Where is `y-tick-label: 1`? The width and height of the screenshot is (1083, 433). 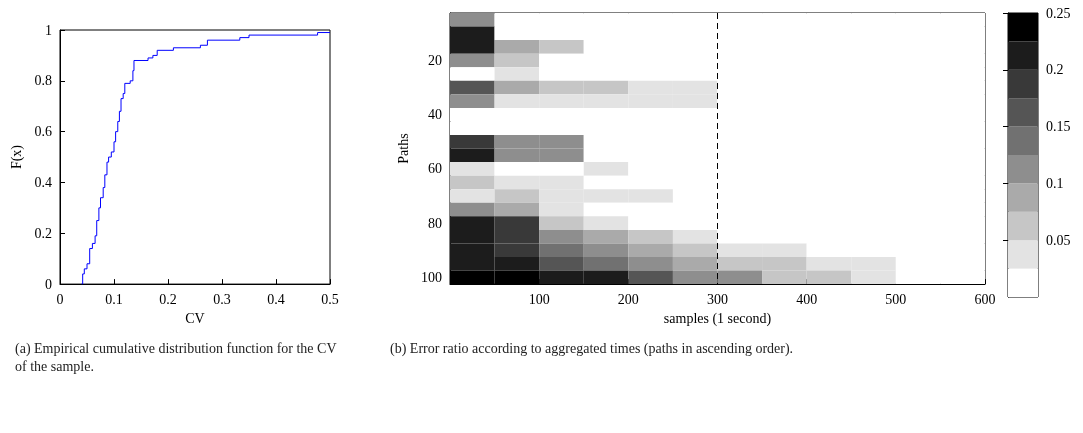
y-tick-label: 1 is located at coordinates (48, 30).